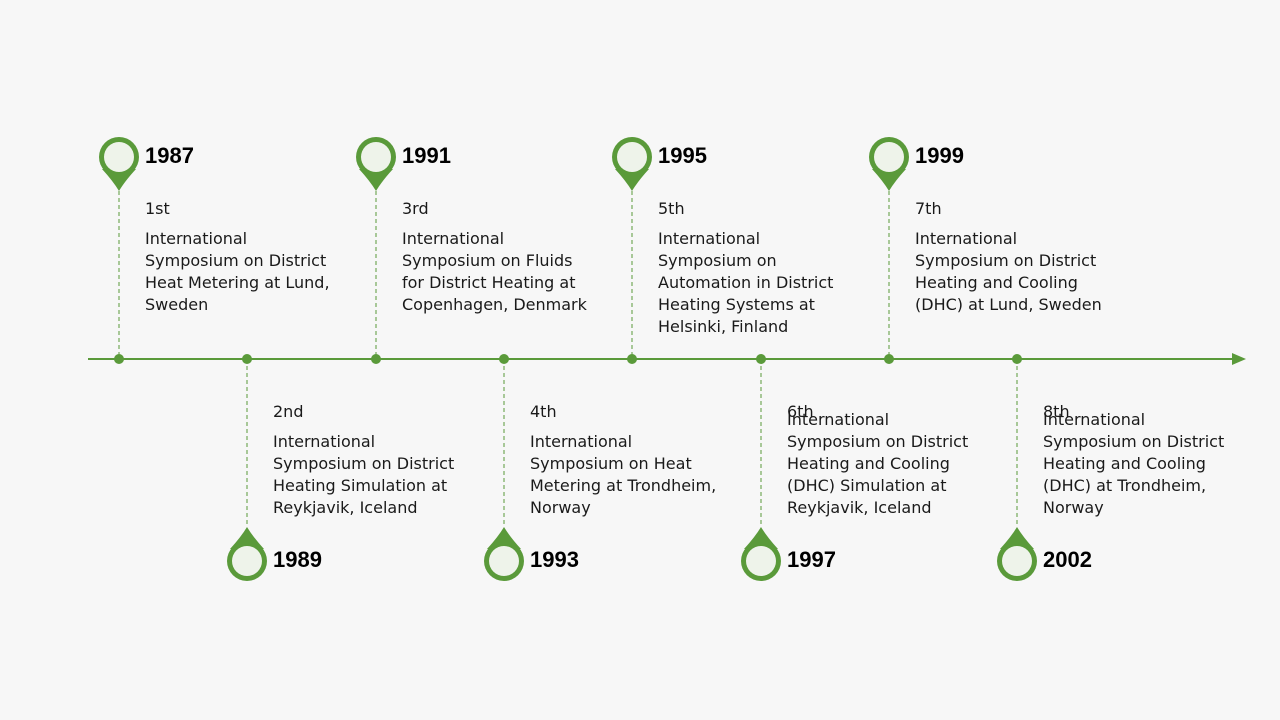 Image resolution: width=1280 pixels, height=720 pixels. I want to click on event-year: 1989, so click(297, 559).